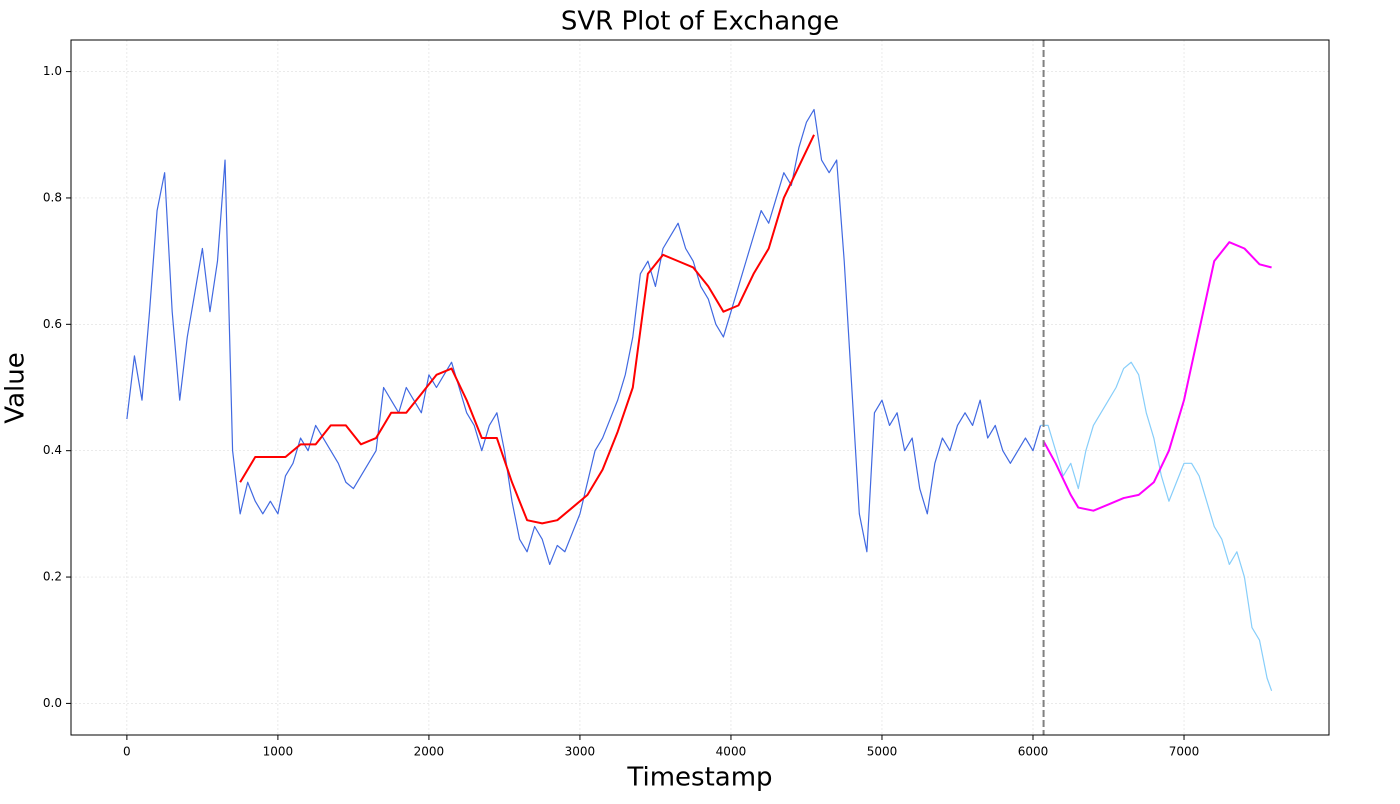 This screenshot has height=804, width=1400. What do you see at coordinates (52, 71) in the screenshot?
I see `y-tick-label: 1.0` at bounding box center [52, 71].